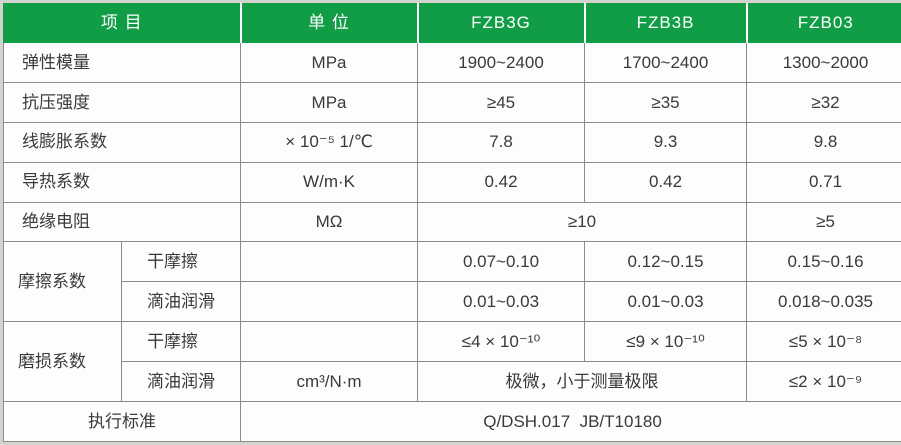 The height and width of the screenshot is (445, 901). I want to click on insulation-resistance-label: 绝缘电阻, so click(122, 222).